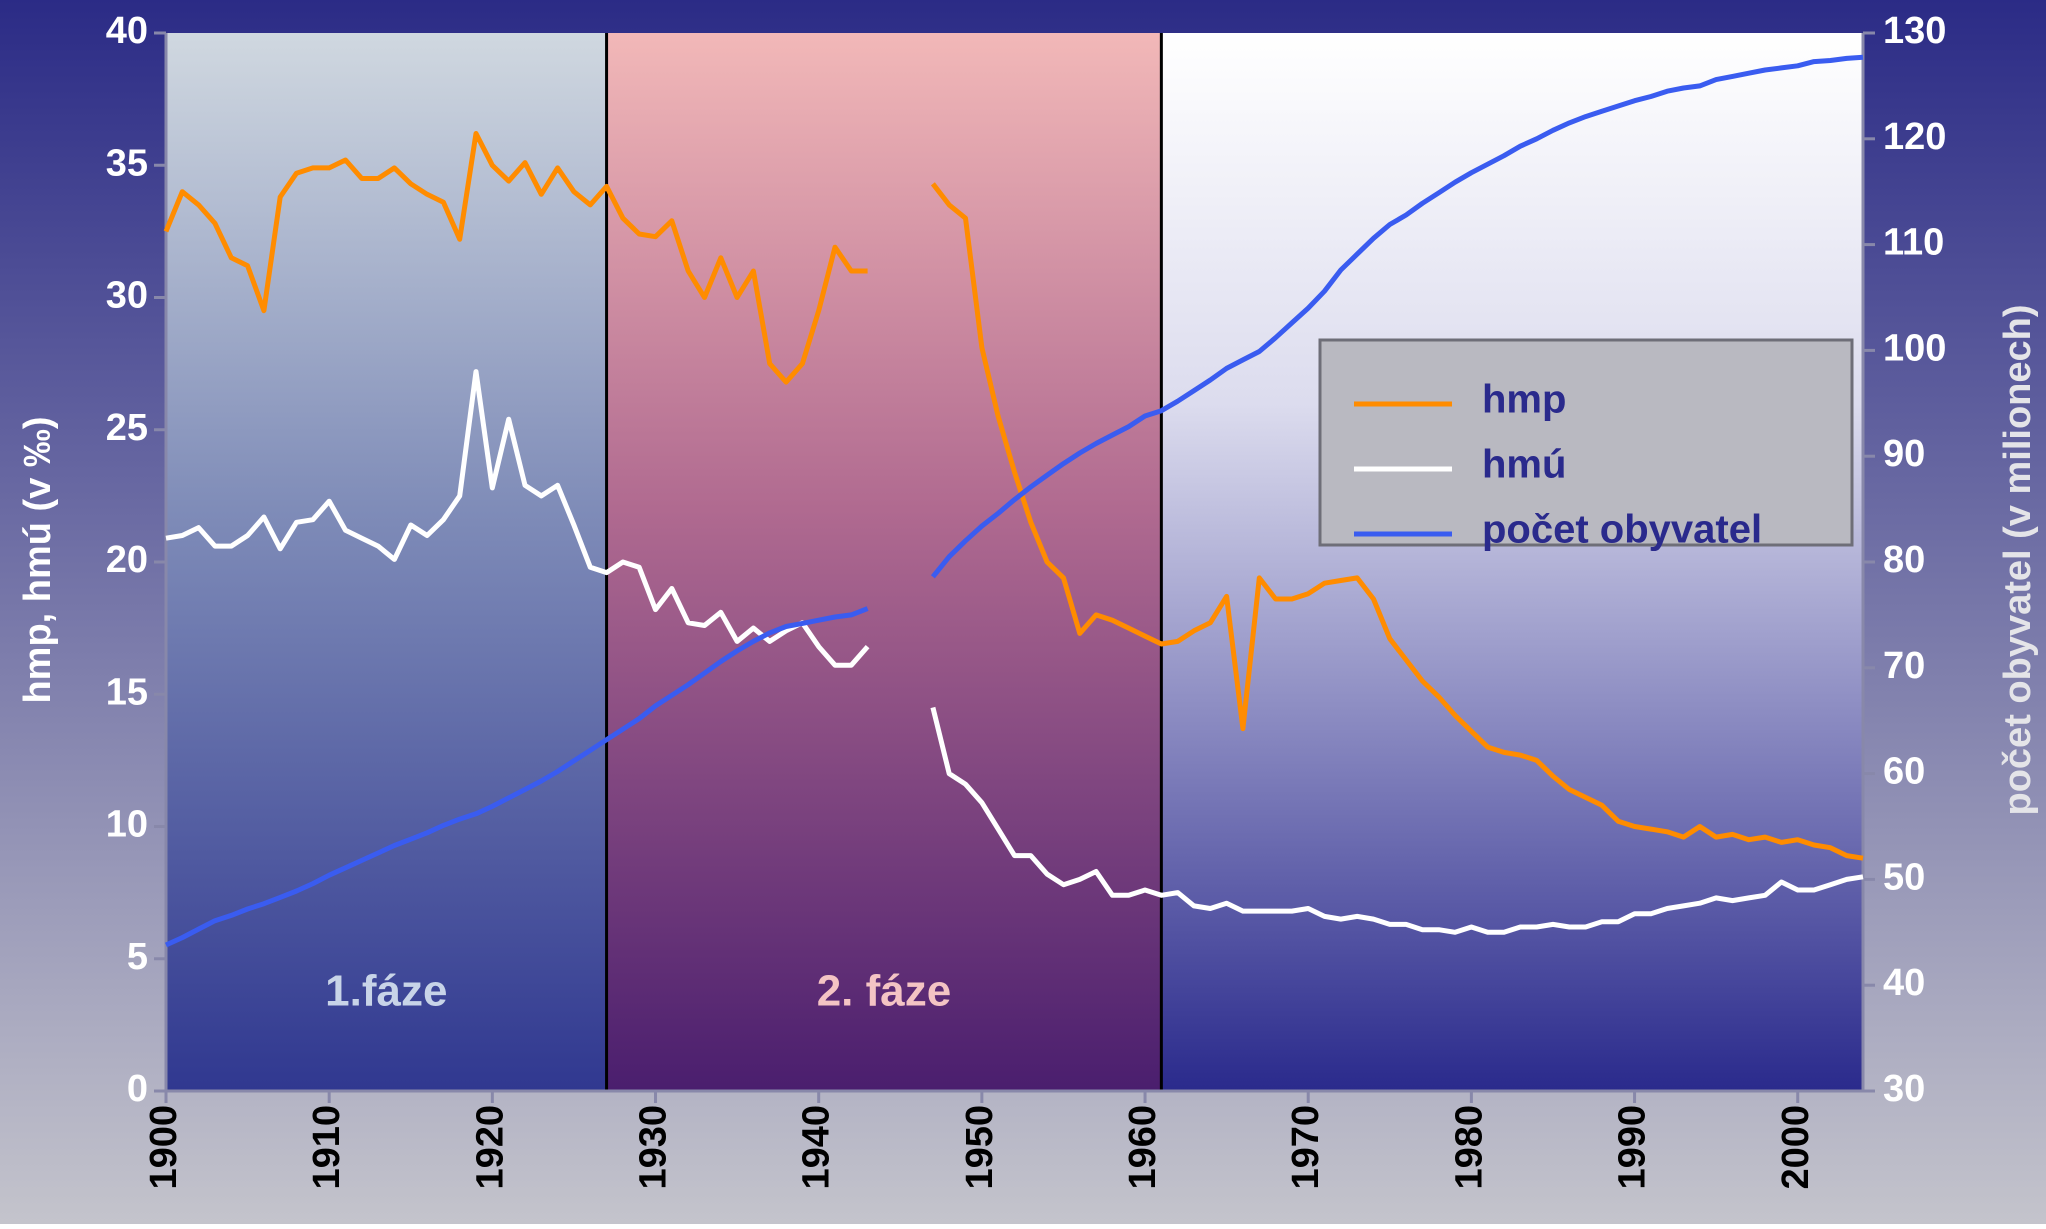  I want to click on y-axis-title: hmp, hmú (v ‰), so click(38, 559).